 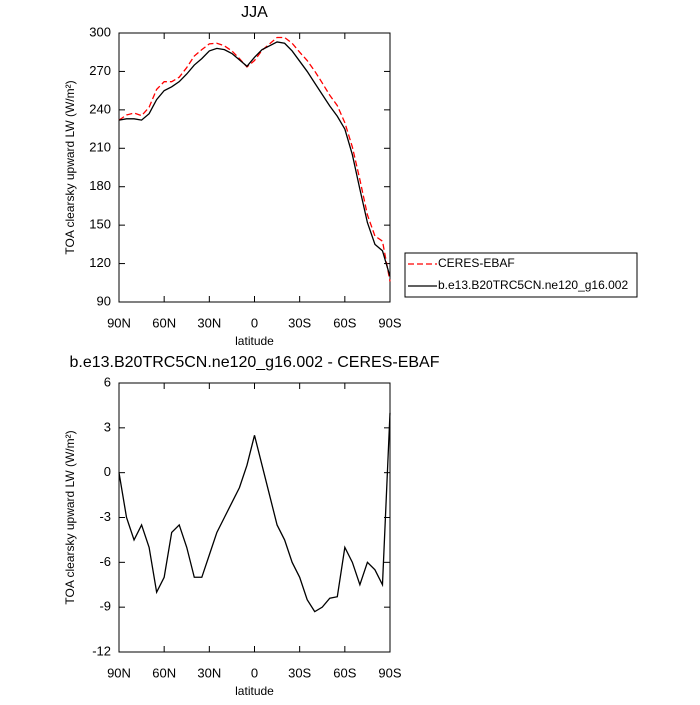 What do you see at coordinates (101, 650) in the screenshot?
I see `y-tick-label: -12` at bounding box center [101, 650].